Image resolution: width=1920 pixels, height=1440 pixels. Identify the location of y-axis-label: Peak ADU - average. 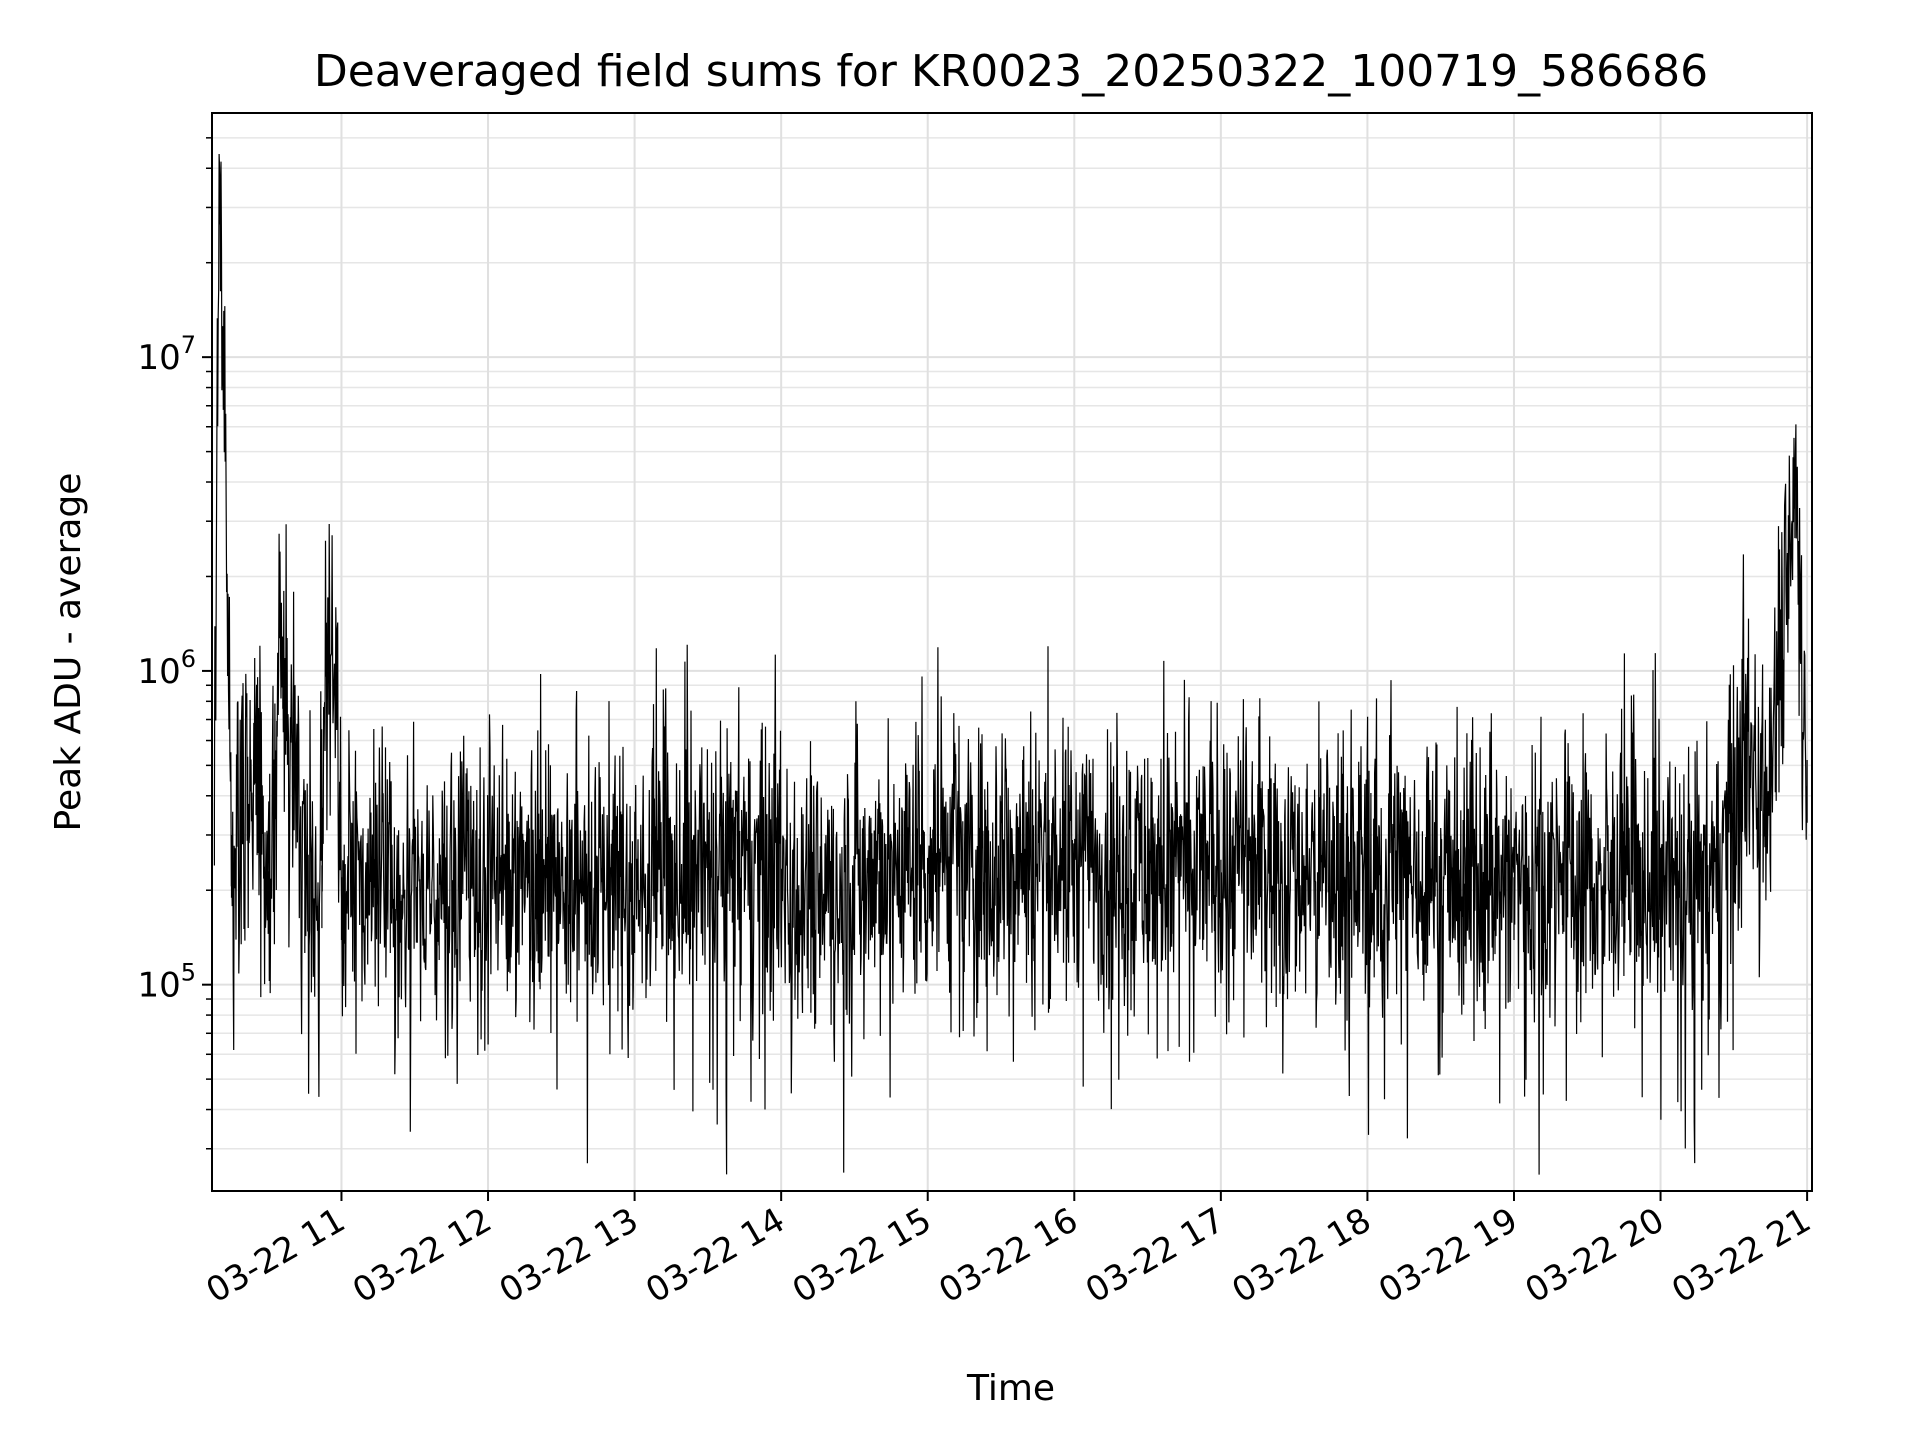
(68, 652).